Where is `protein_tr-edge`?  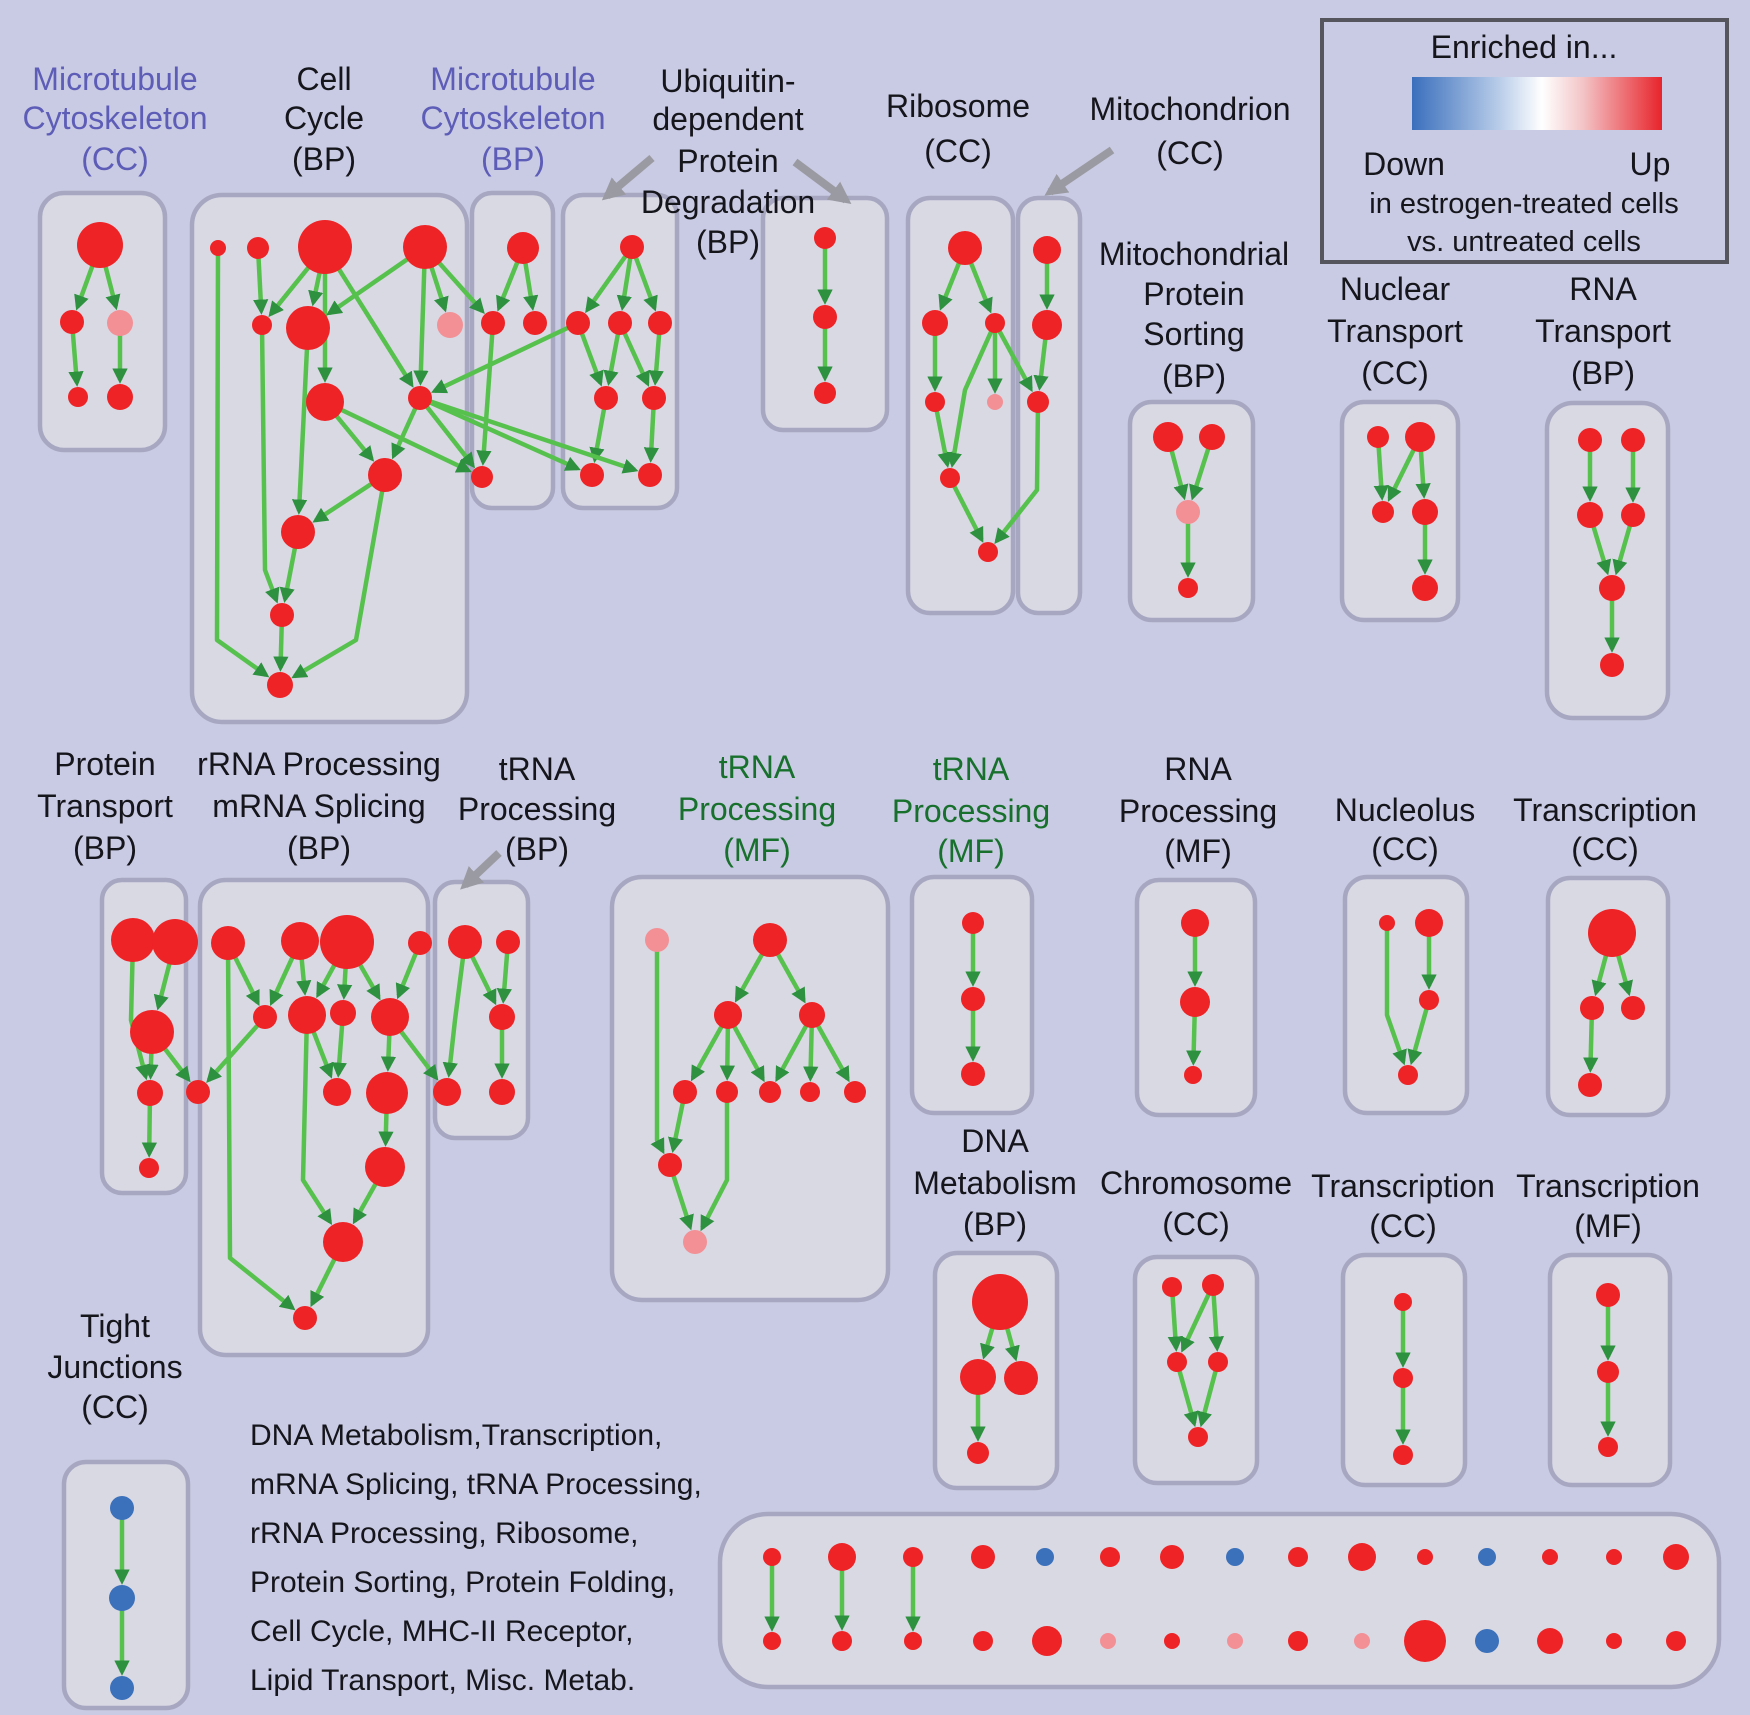 protein_tr-edge is located at coordinates (139, 1010).